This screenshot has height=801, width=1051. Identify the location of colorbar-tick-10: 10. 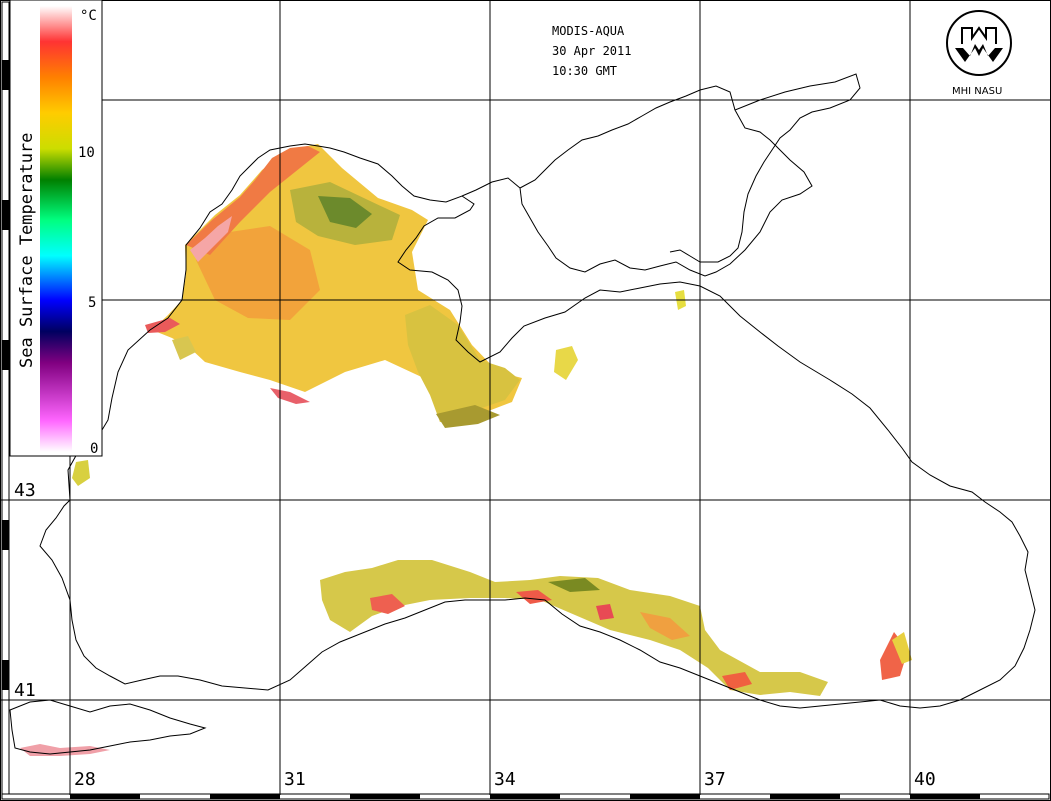
(86, 153).